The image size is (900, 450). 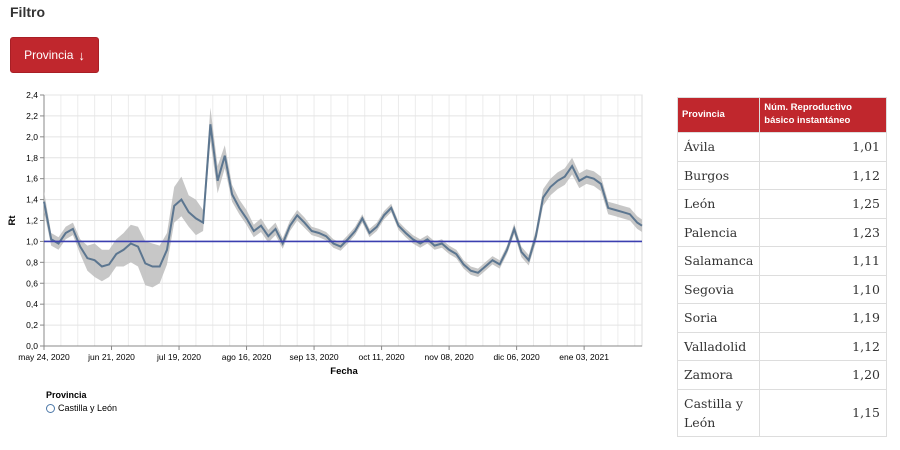 What do you see at coordinates (32, 304) in the screenshot?
I see `y-tick-label: 0,4` at bounding box center [32, 304].